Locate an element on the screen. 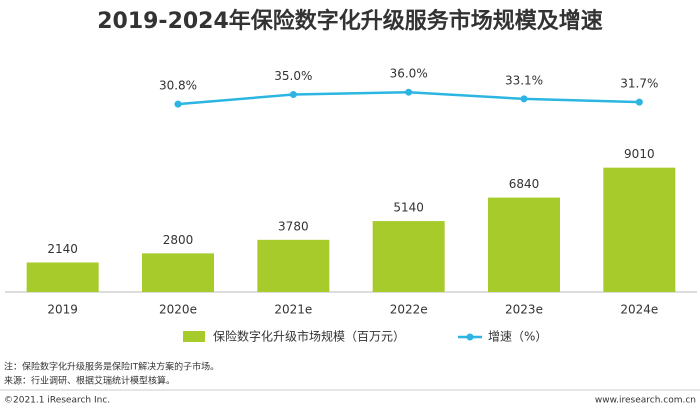 Image resolution: width=700 pixels, height=410 pixels. x-tick-label: 2022e is located at coordinates (409, 310).